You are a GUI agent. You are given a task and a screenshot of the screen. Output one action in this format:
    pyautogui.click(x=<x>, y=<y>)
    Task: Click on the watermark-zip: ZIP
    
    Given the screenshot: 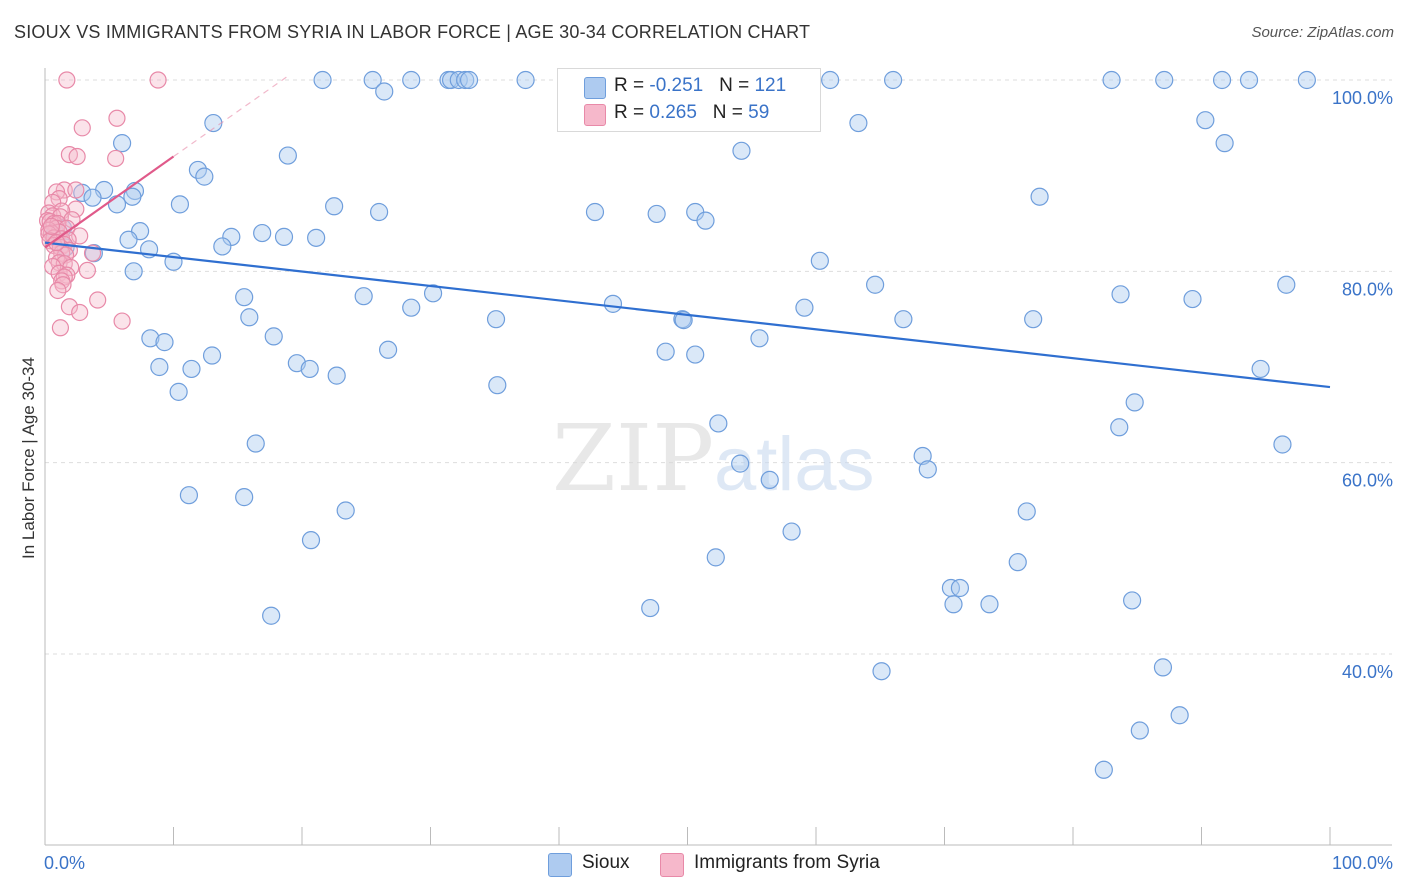 What is the action you would take?
    pyautogui.click(x=633, y=458)
    